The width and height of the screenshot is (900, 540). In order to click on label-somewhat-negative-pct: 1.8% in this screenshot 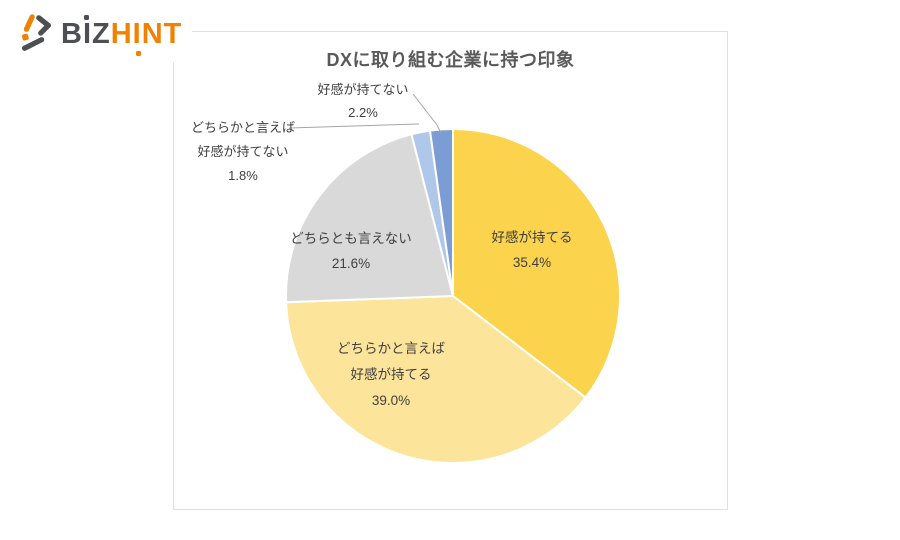, I will do `click(243, 175)`.